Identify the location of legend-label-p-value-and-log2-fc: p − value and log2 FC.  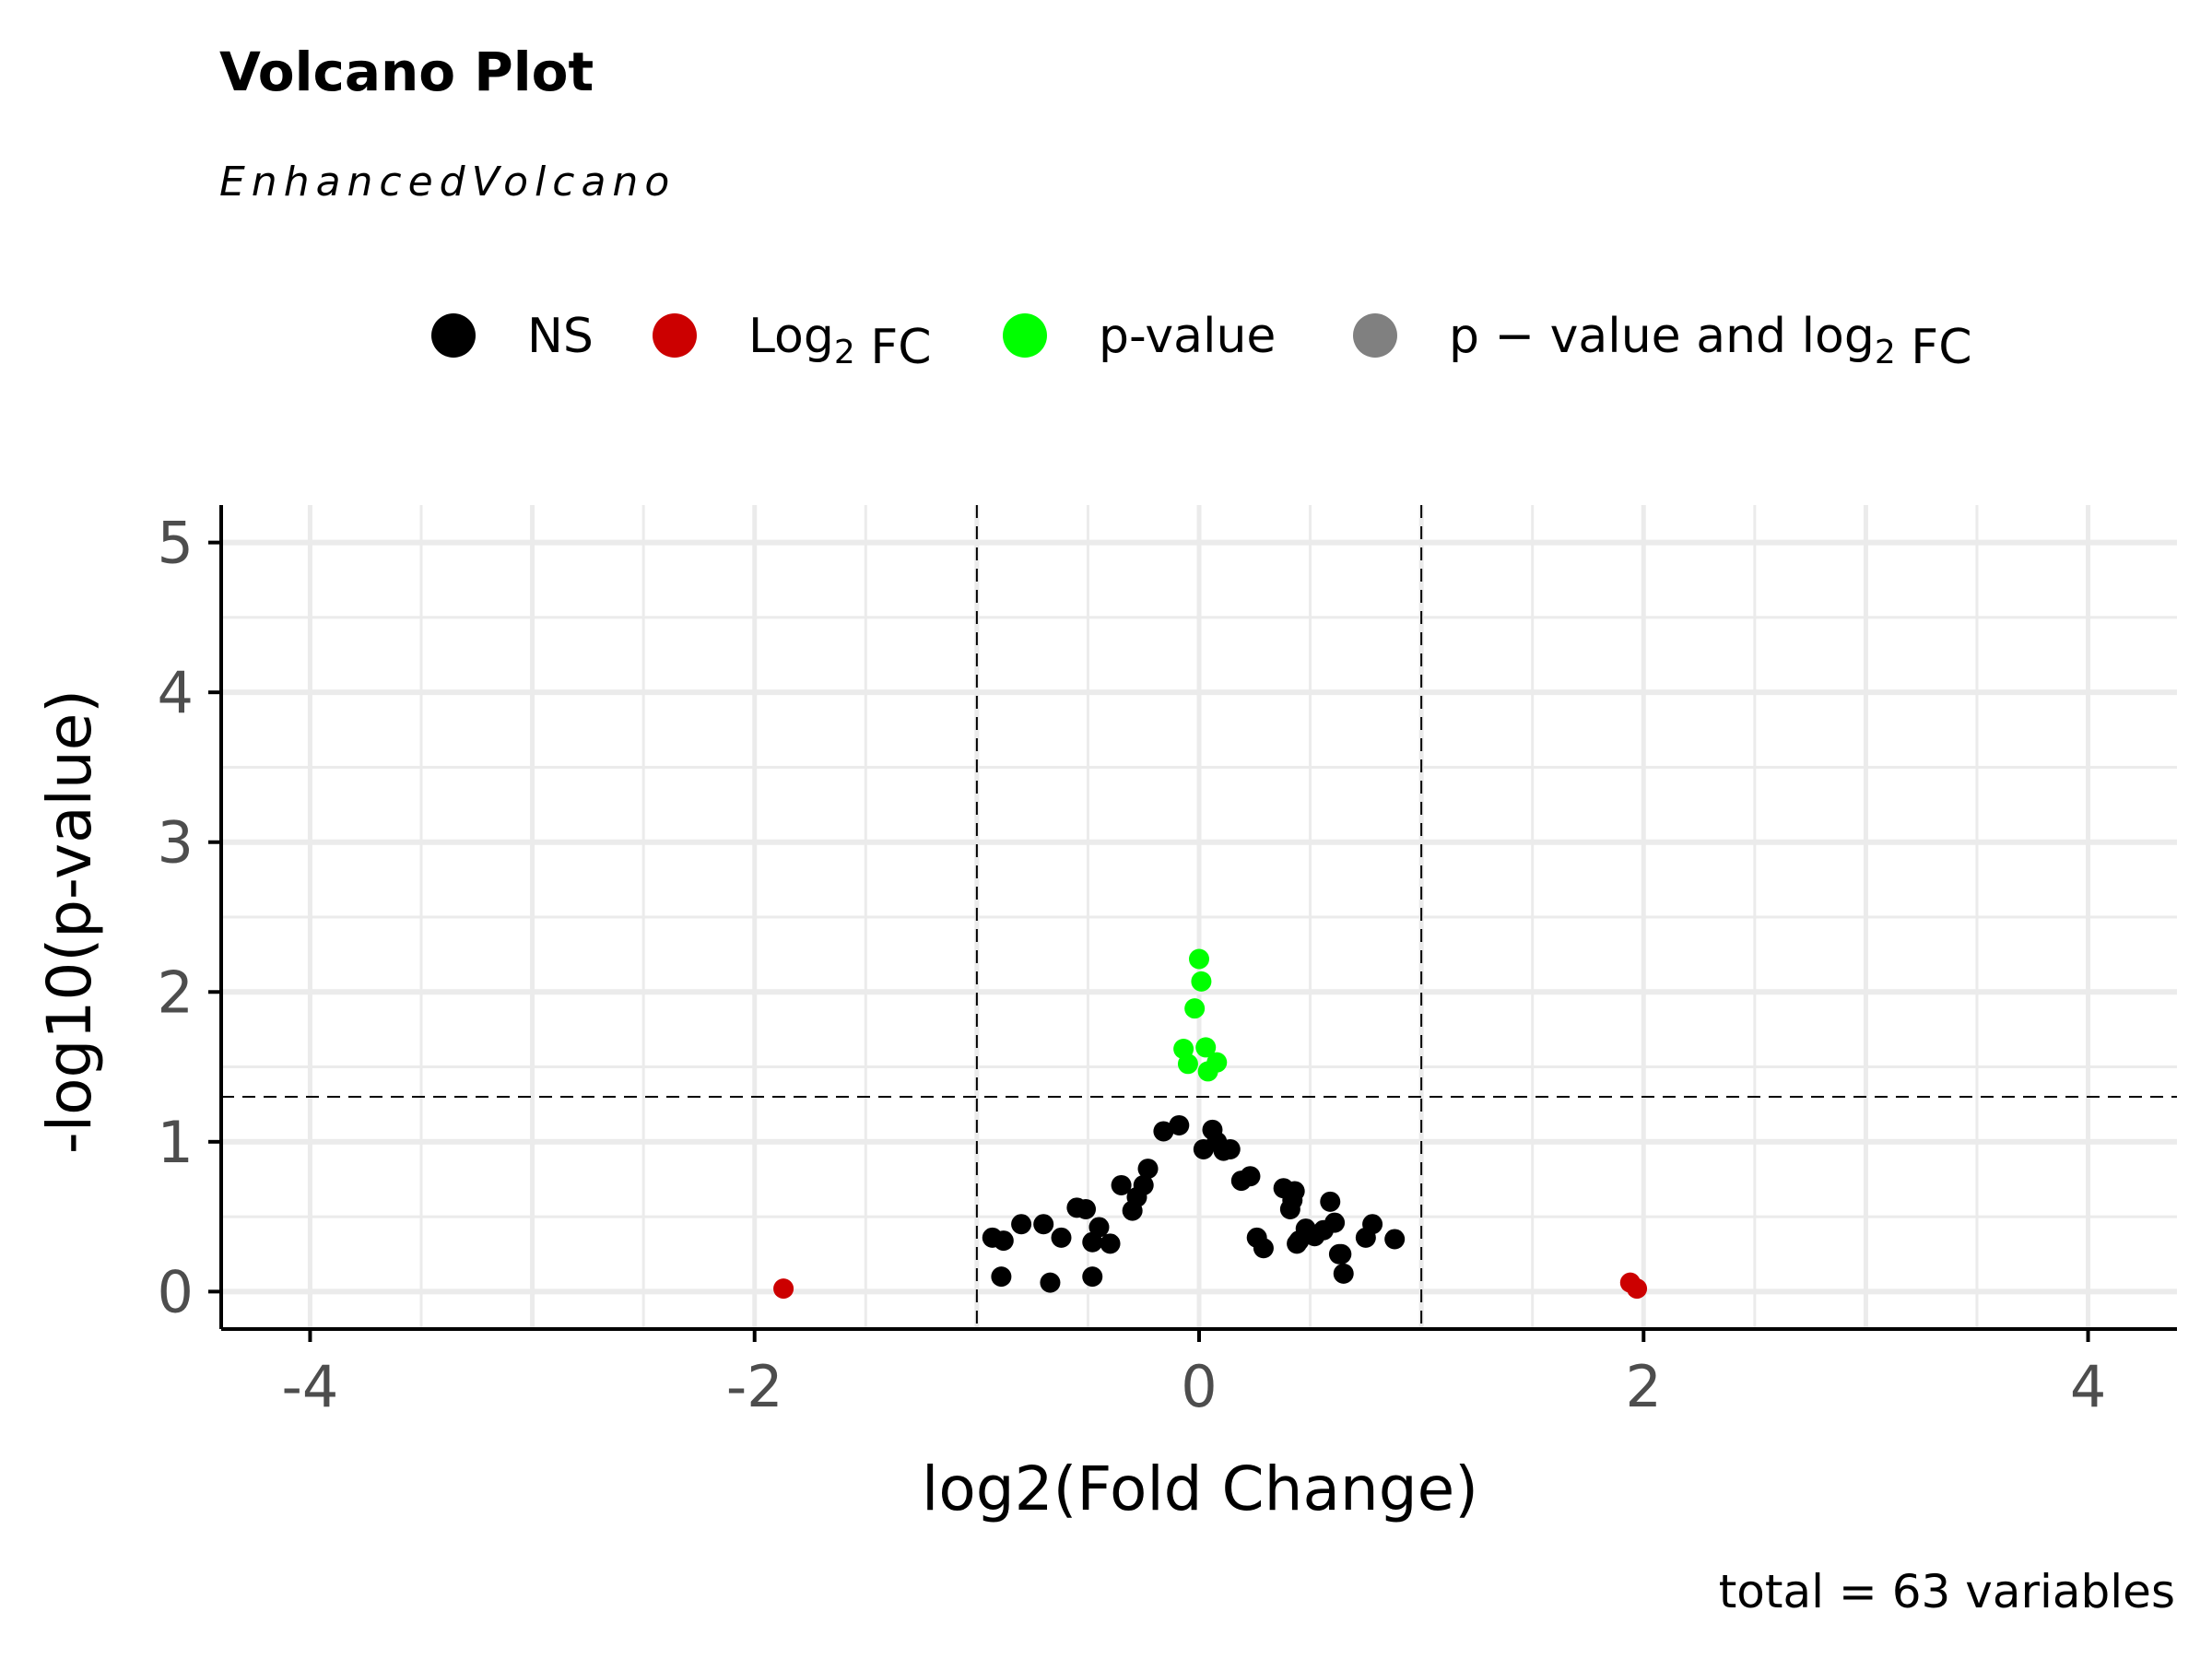
(1710, 342).